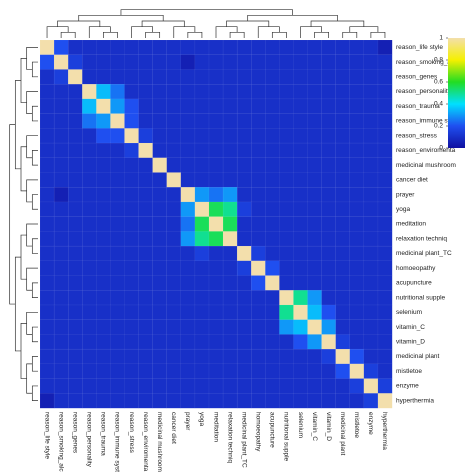 The image size is (474, 474). Describe the element at coordinates (426, 165) in the screenshot. I see `row-label: medicinal mushroom` at that location.